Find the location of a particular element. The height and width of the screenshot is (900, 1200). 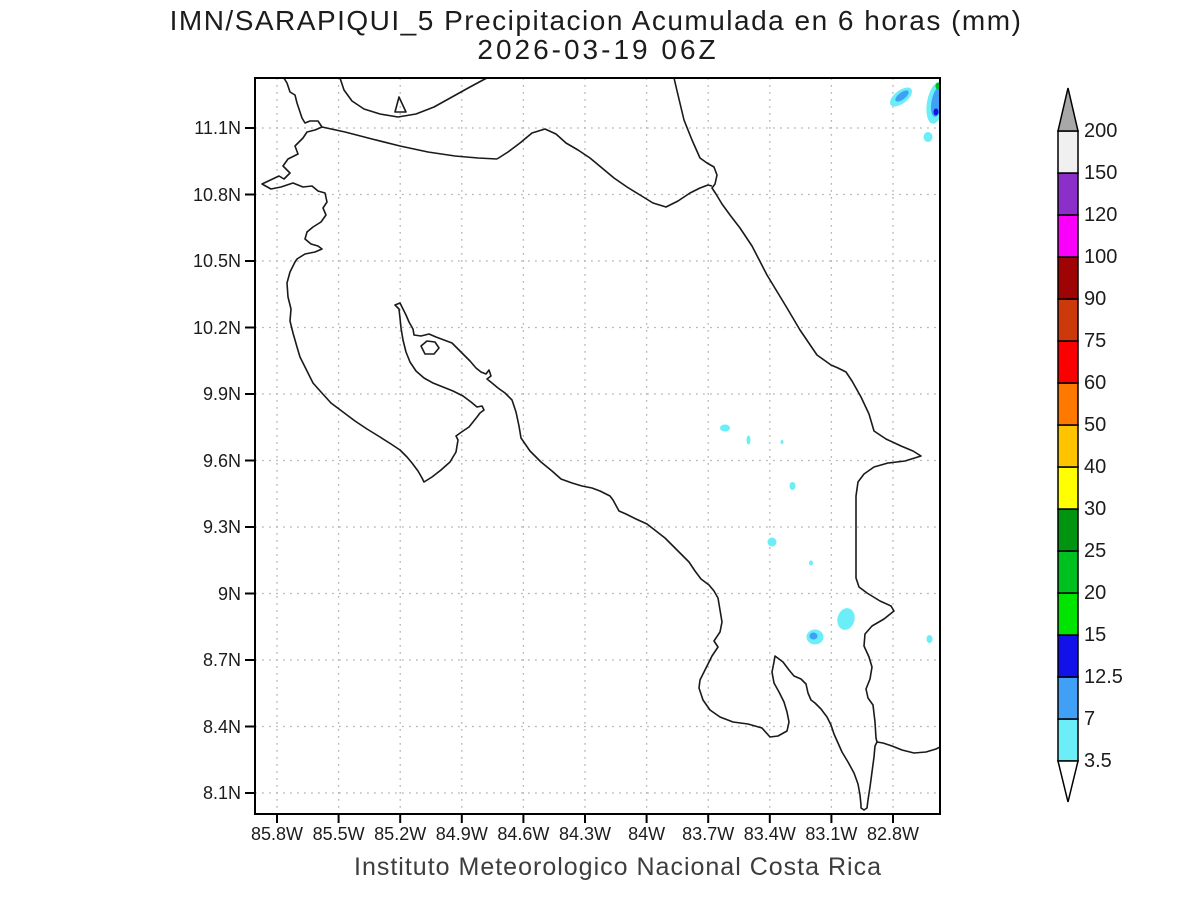

colorbar-label: 30 is located at coordinates (1095, 509).